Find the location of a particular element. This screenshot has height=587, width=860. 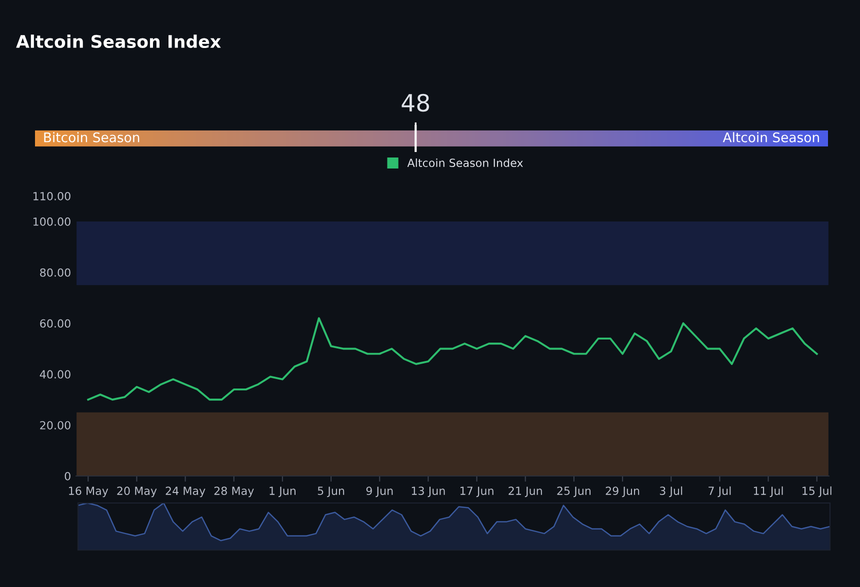

y-tick-label: 100.00 is located at coordinates (51, 221).